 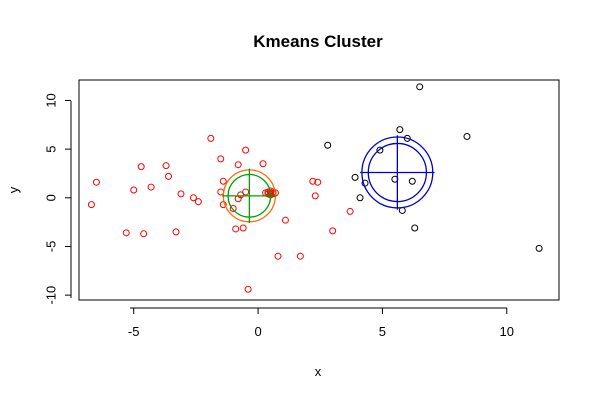 I want to click on y-axis-label: y, so click(x=13, y=189).